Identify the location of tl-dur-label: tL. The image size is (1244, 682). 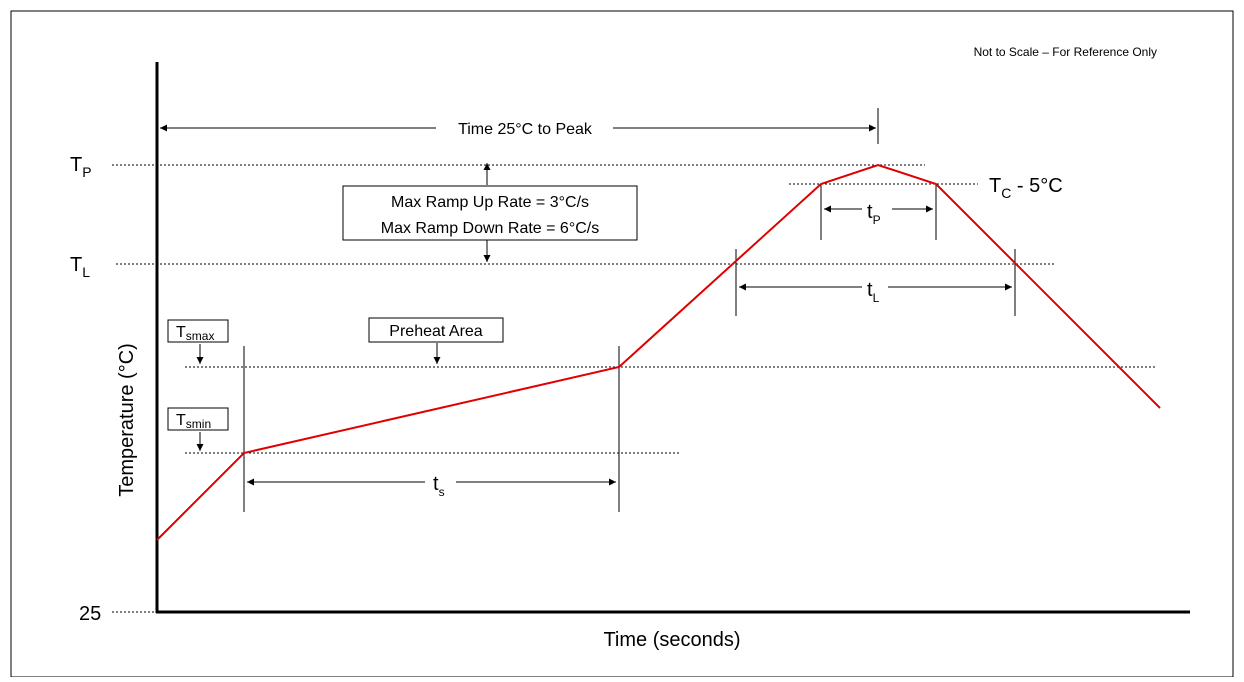
(873, 292).